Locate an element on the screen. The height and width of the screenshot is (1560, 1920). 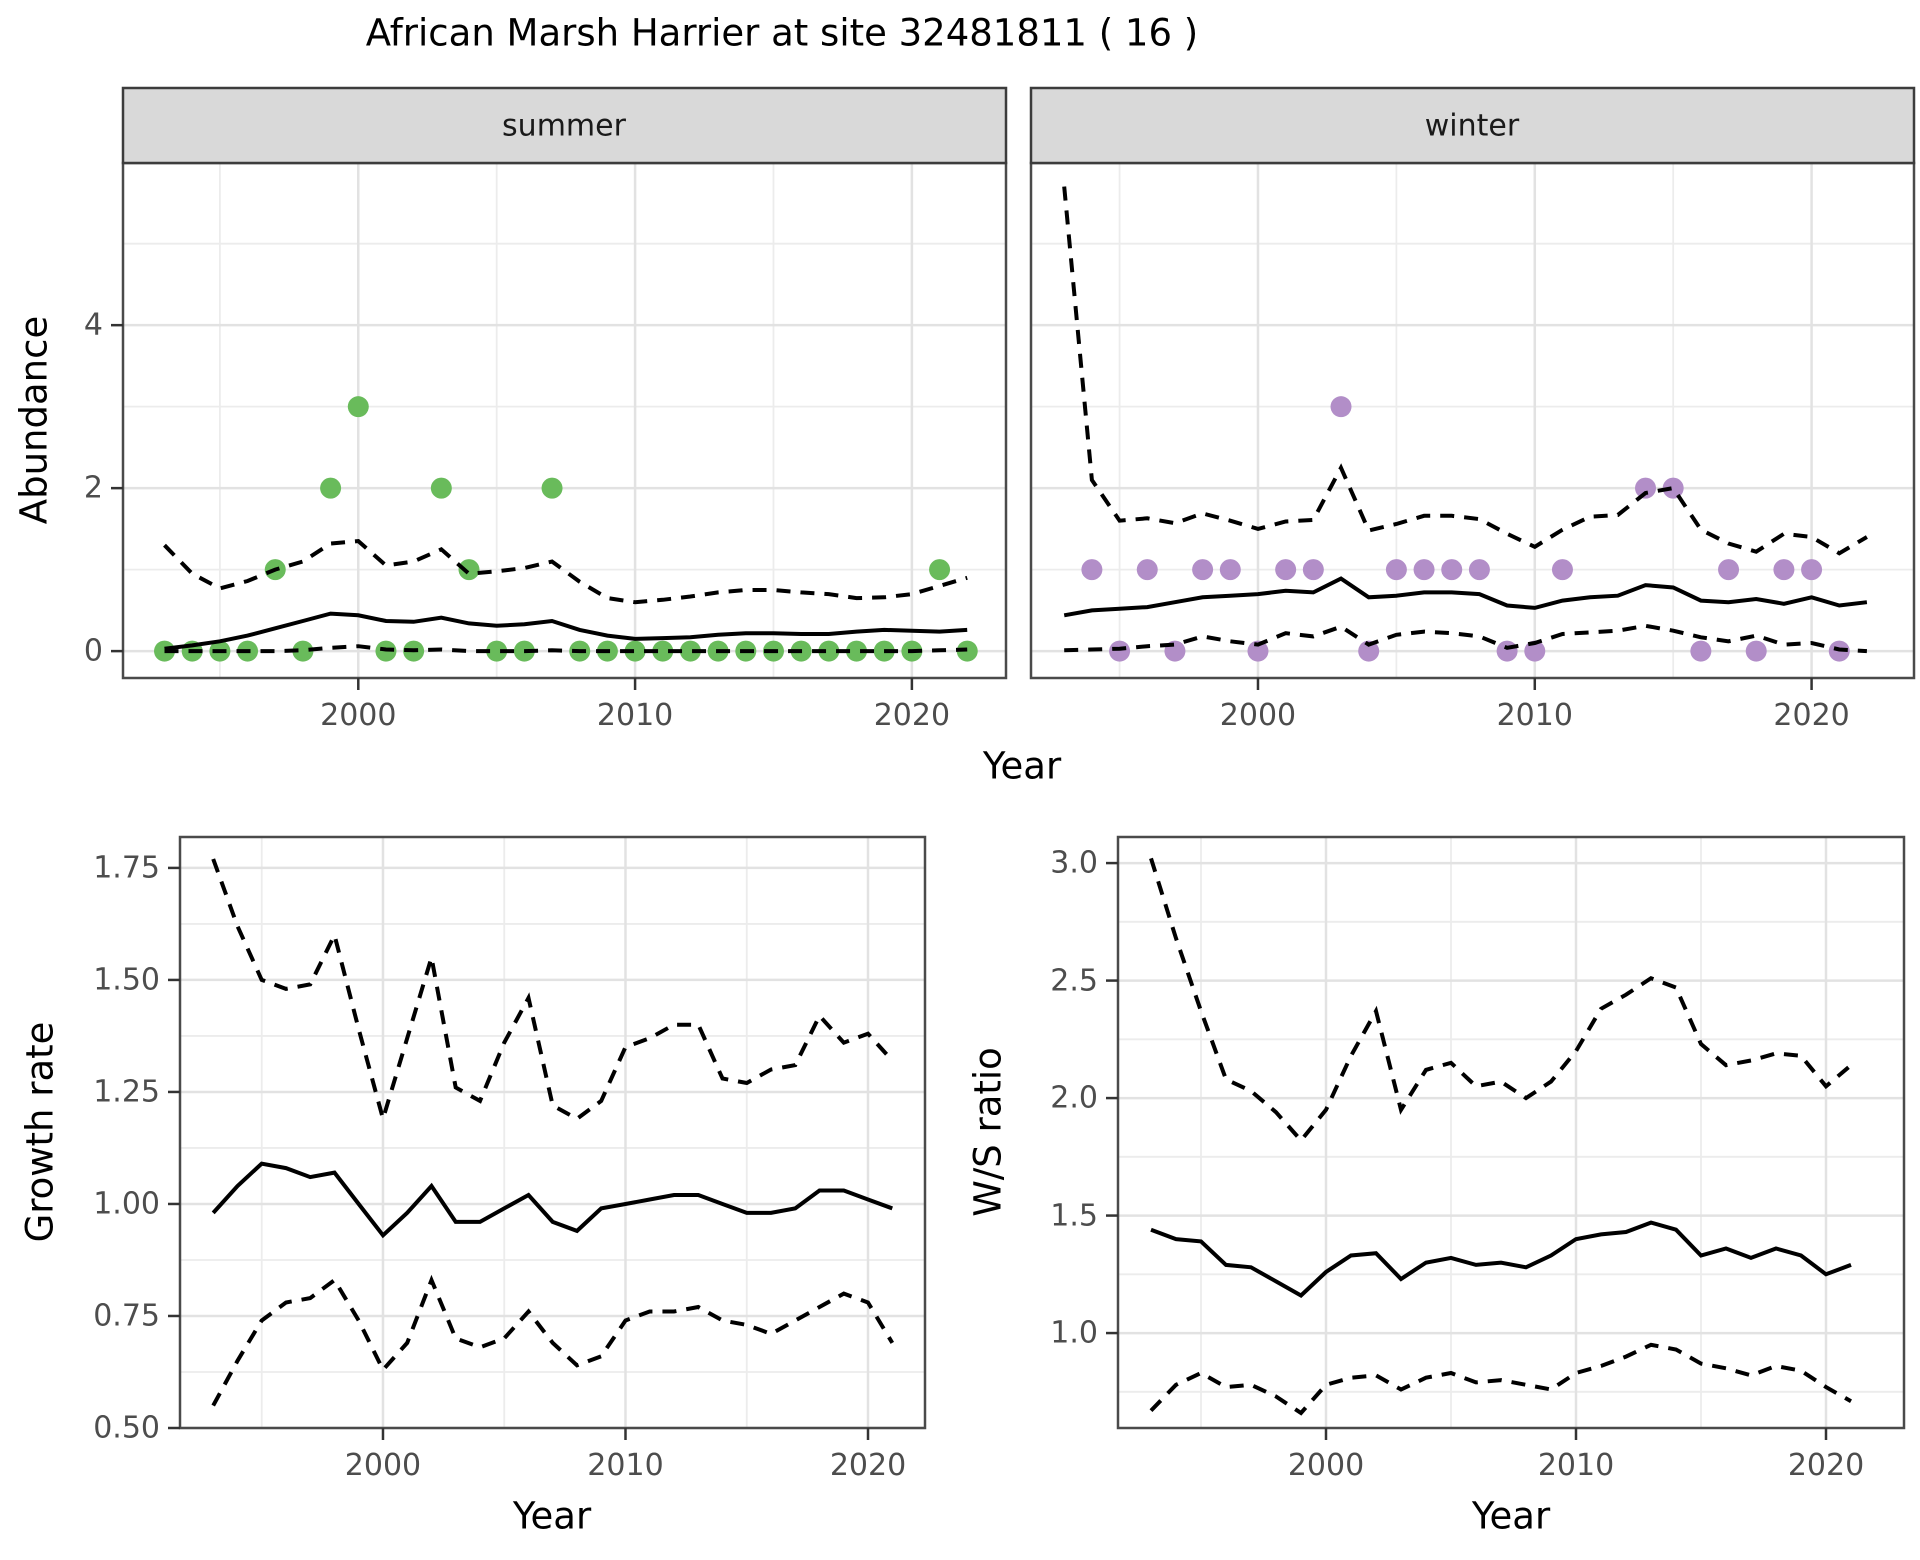
y-tick-label: 0.50 is located at coordinates (126, 1428).